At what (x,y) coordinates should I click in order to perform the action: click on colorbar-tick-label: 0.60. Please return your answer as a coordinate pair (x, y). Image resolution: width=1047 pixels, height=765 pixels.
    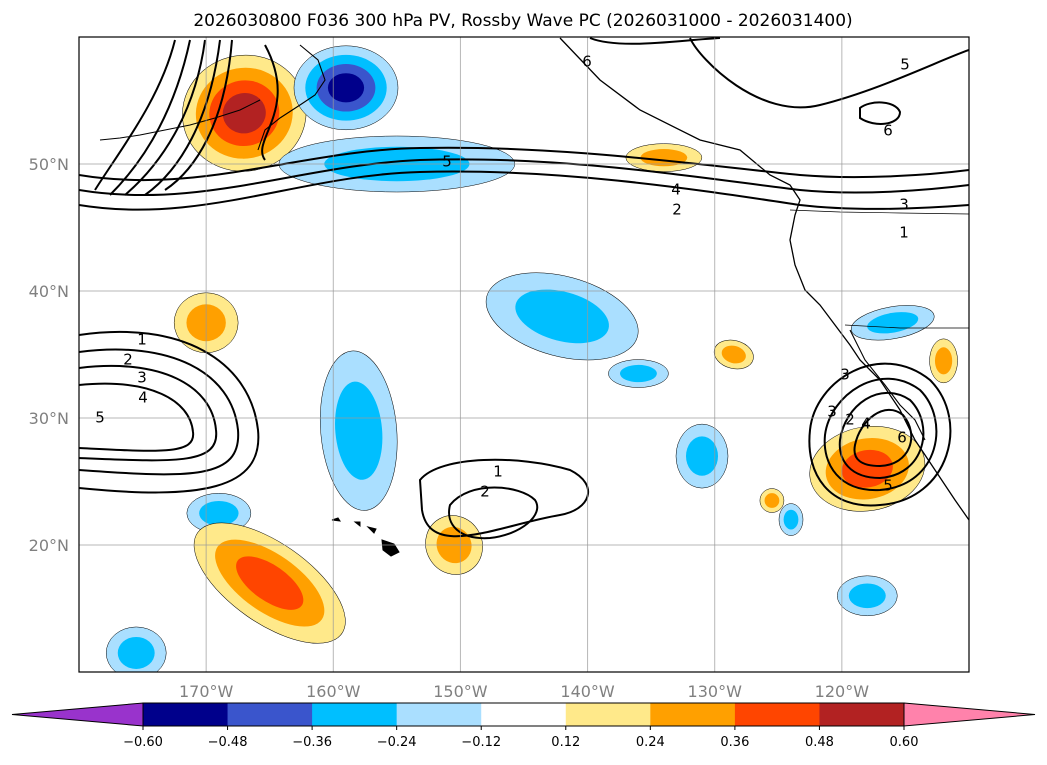
    Looking at the image, I should click on (904, 742).